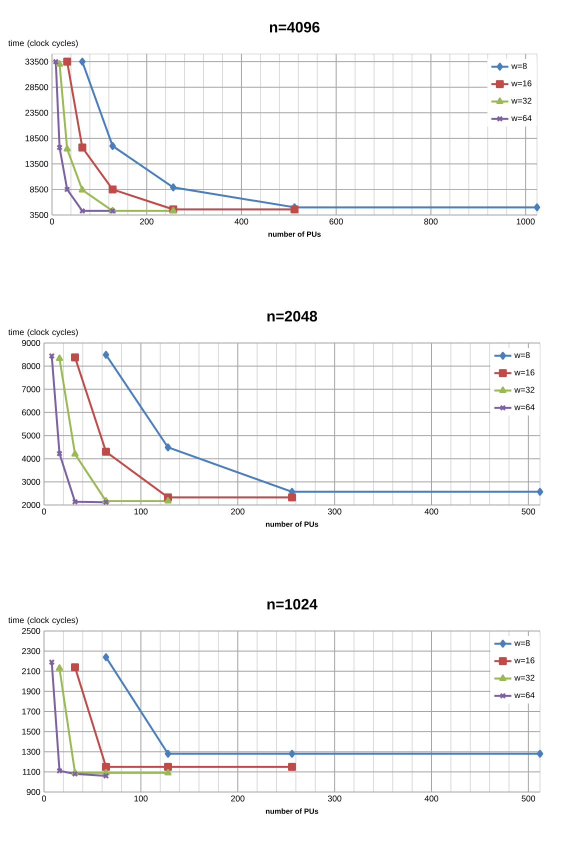  What do you see at coordinates (37, 163) in the screenshot?
I see `y-tick-label: 13500` at bounding box center [37, 163].